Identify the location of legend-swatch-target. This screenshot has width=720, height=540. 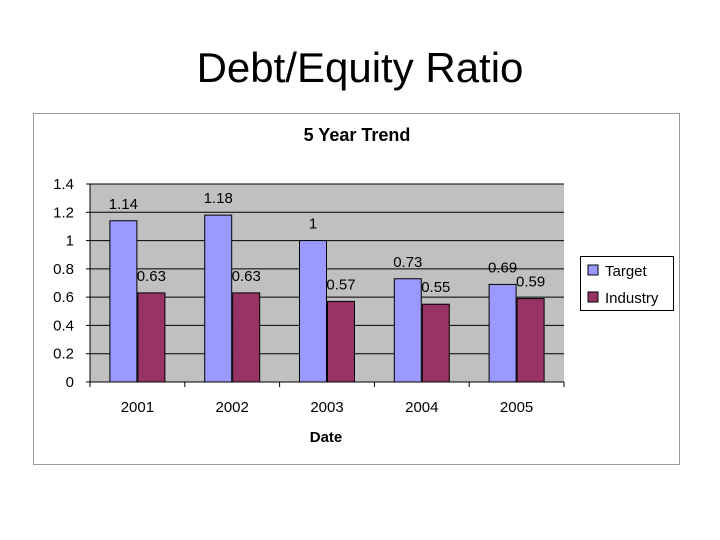
(593, 270).